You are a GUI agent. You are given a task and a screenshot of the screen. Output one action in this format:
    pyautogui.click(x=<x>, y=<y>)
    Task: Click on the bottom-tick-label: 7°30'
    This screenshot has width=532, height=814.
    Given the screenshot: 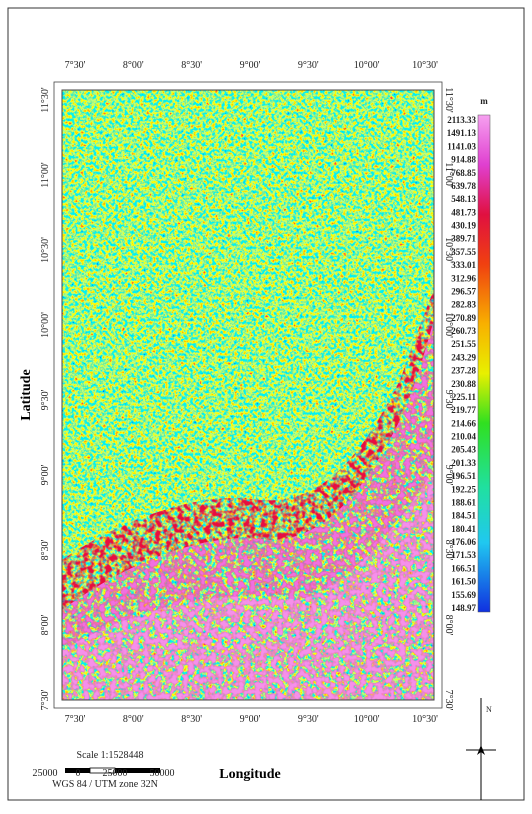 What is the action you would take?
    pyautogui.click(x=75, y=719)
    